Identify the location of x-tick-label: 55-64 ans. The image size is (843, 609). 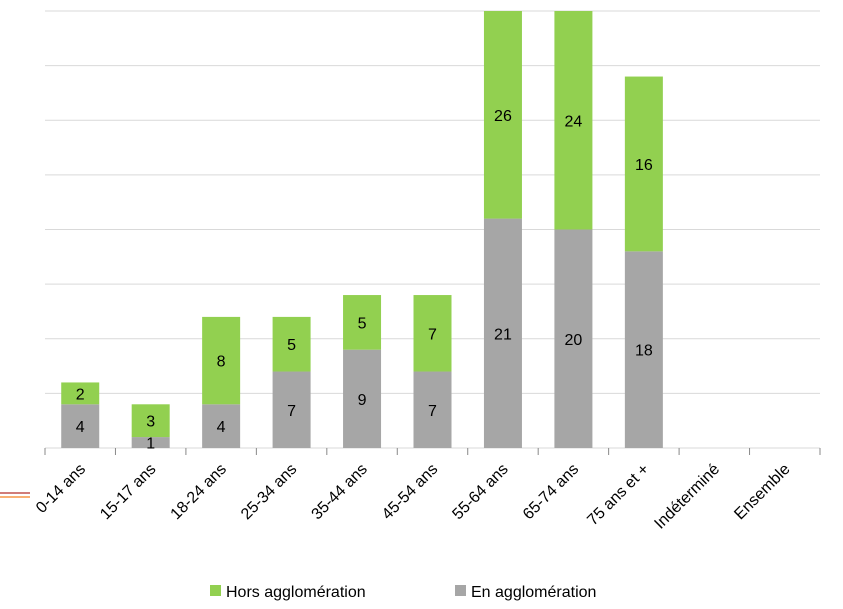
(480, 492).